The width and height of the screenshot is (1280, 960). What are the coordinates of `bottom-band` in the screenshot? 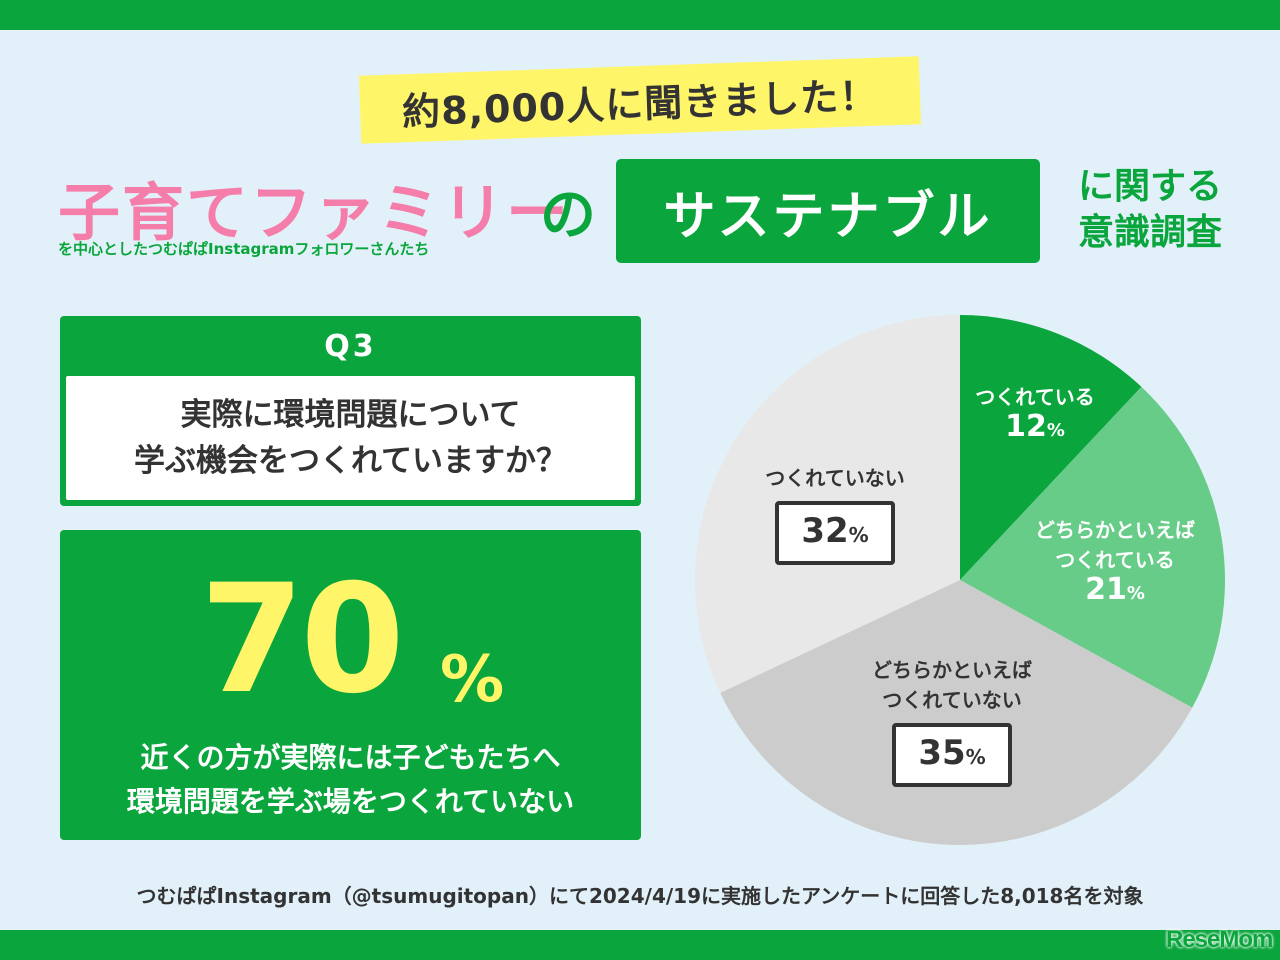 It's located at (640, 945).